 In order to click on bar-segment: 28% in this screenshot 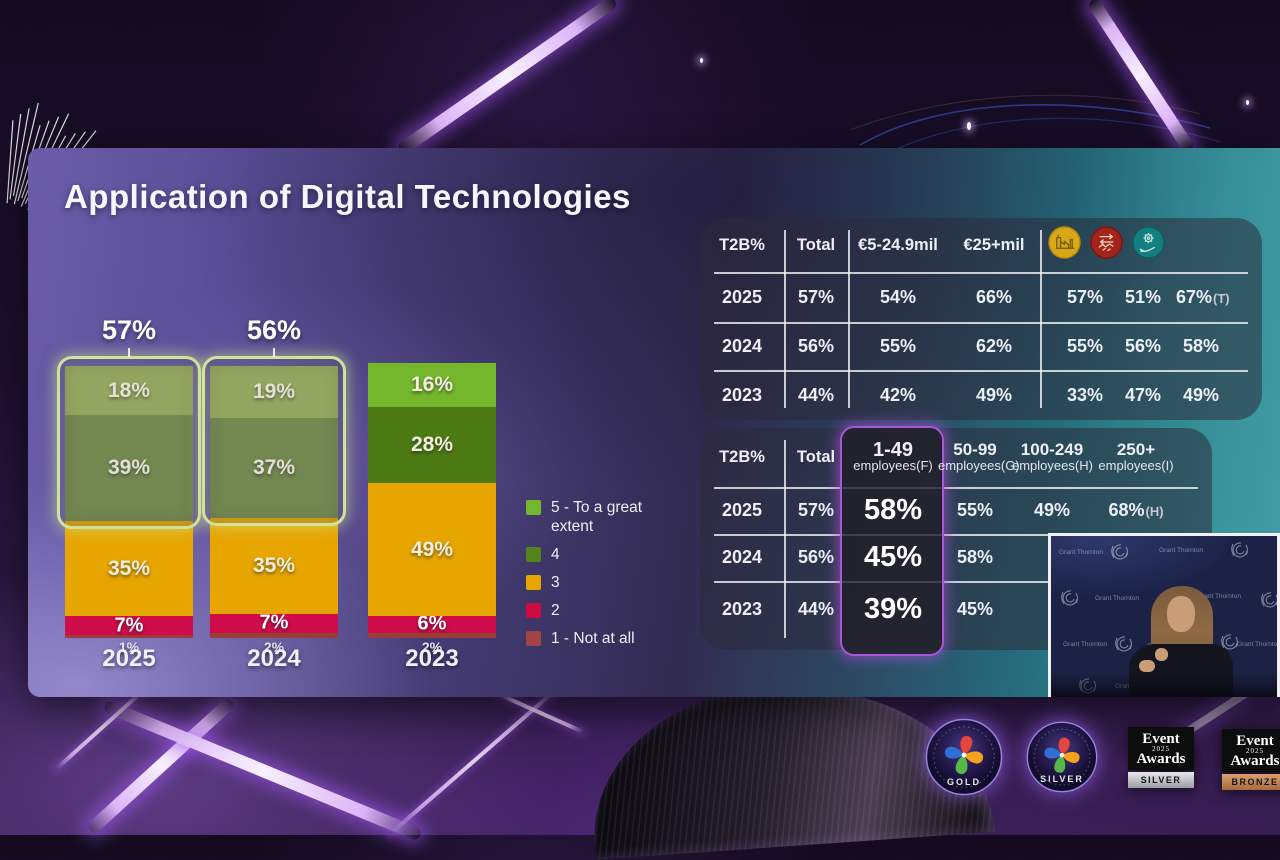, I will do `click(432, 444)`.